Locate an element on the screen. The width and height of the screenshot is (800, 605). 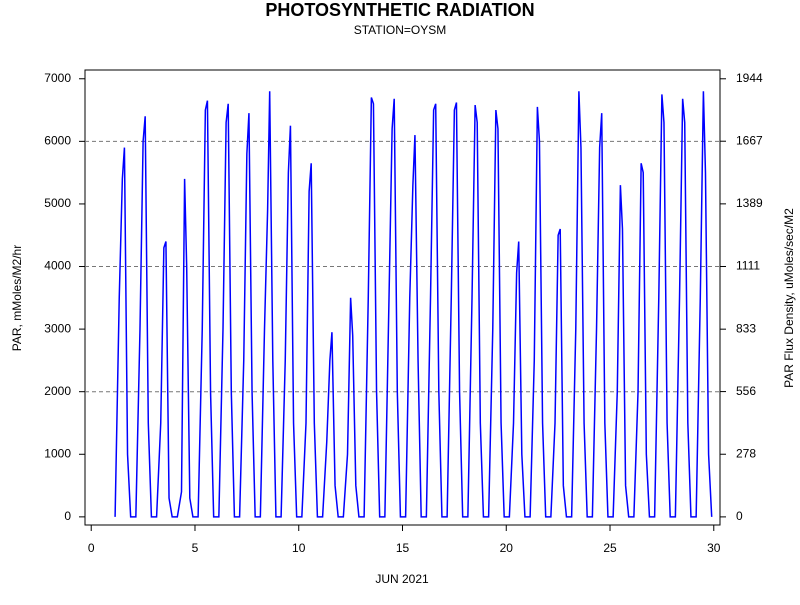
y2-tick-label: 556 is located at coordinates (746, 391).